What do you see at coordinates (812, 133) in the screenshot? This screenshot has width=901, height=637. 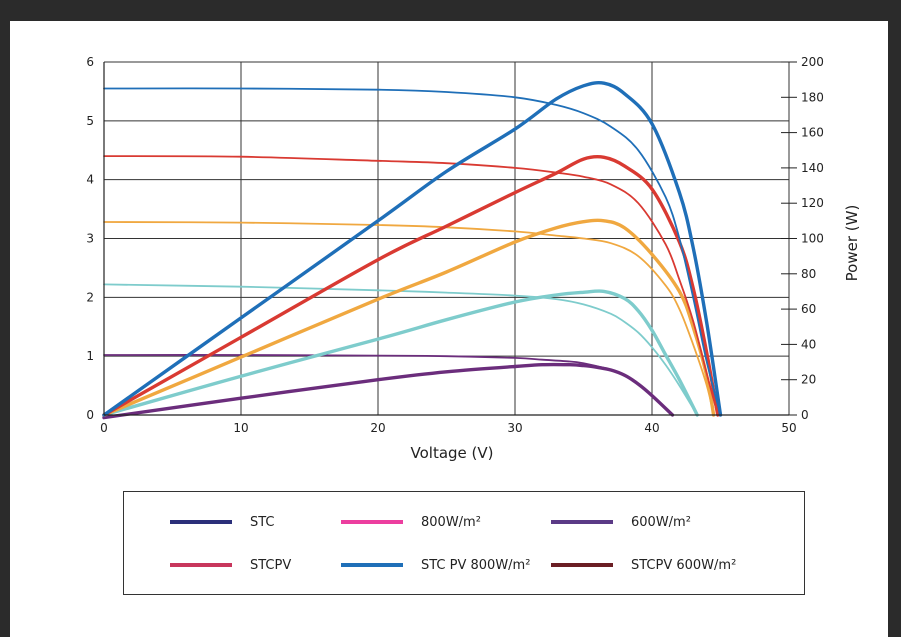 I see `y2-tick-label: 160` at bounding box center [812, 133].